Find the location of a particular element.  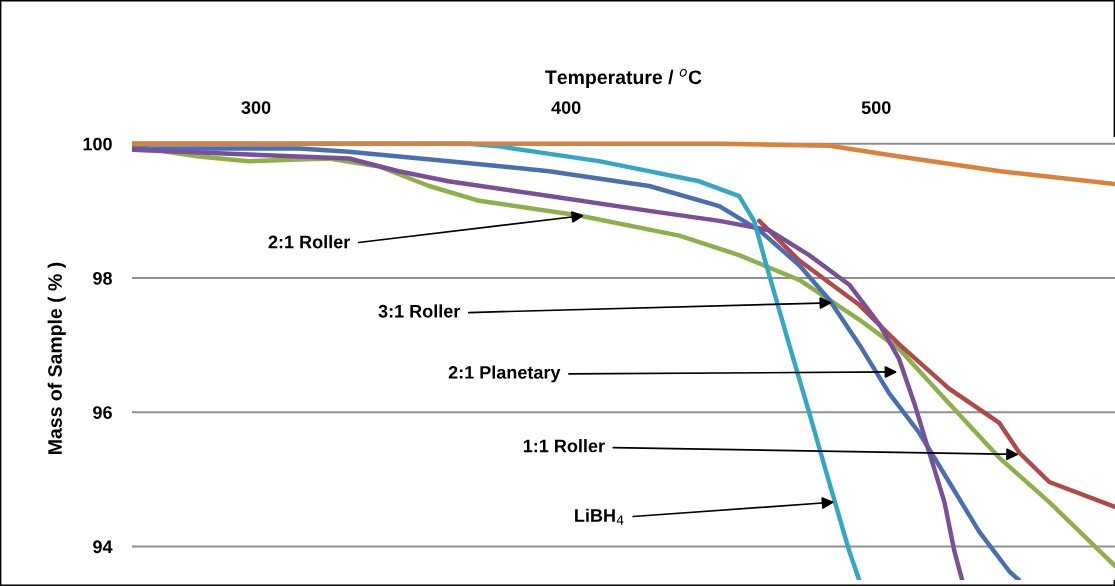

x-tick-label: 500 is located at coordinates (876, 107).